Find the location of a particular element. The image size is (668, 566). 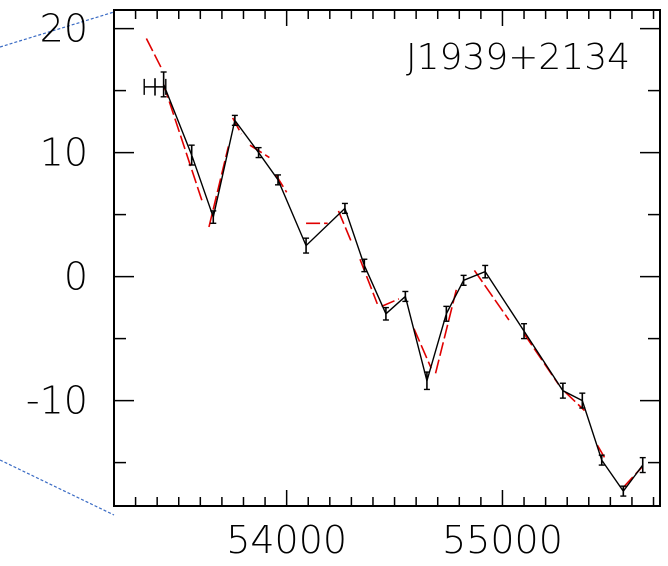

y-tick-label: -10 is located at coordinates (57, 401).